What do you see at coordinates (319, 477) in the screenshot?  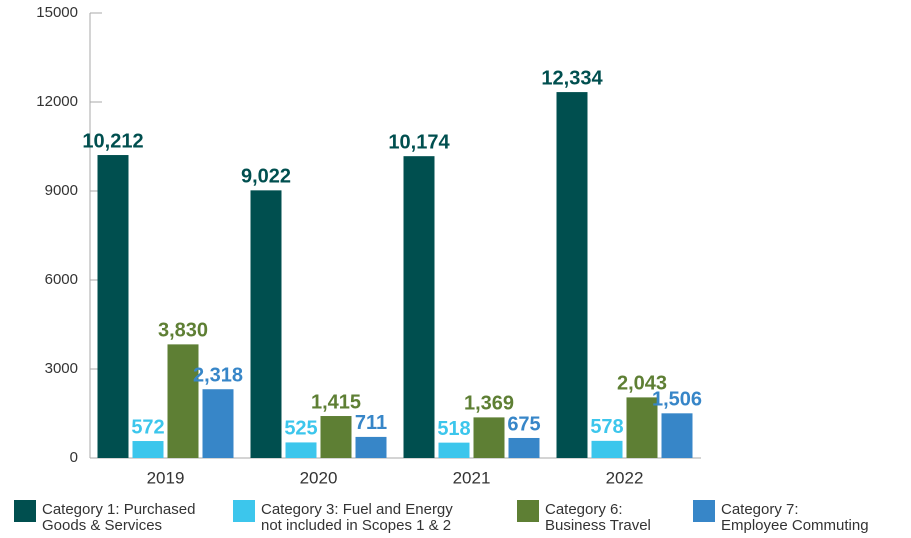 I see `x-tick-label: 2020` at bounding box center [319, 477].